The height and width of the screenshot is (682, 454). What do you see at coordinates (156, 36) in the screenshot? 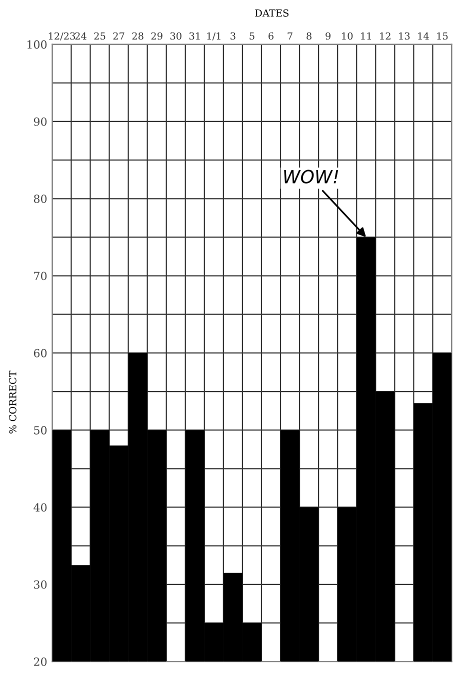
I see `x-tick-label: 29` at bounding box center [156, 36].